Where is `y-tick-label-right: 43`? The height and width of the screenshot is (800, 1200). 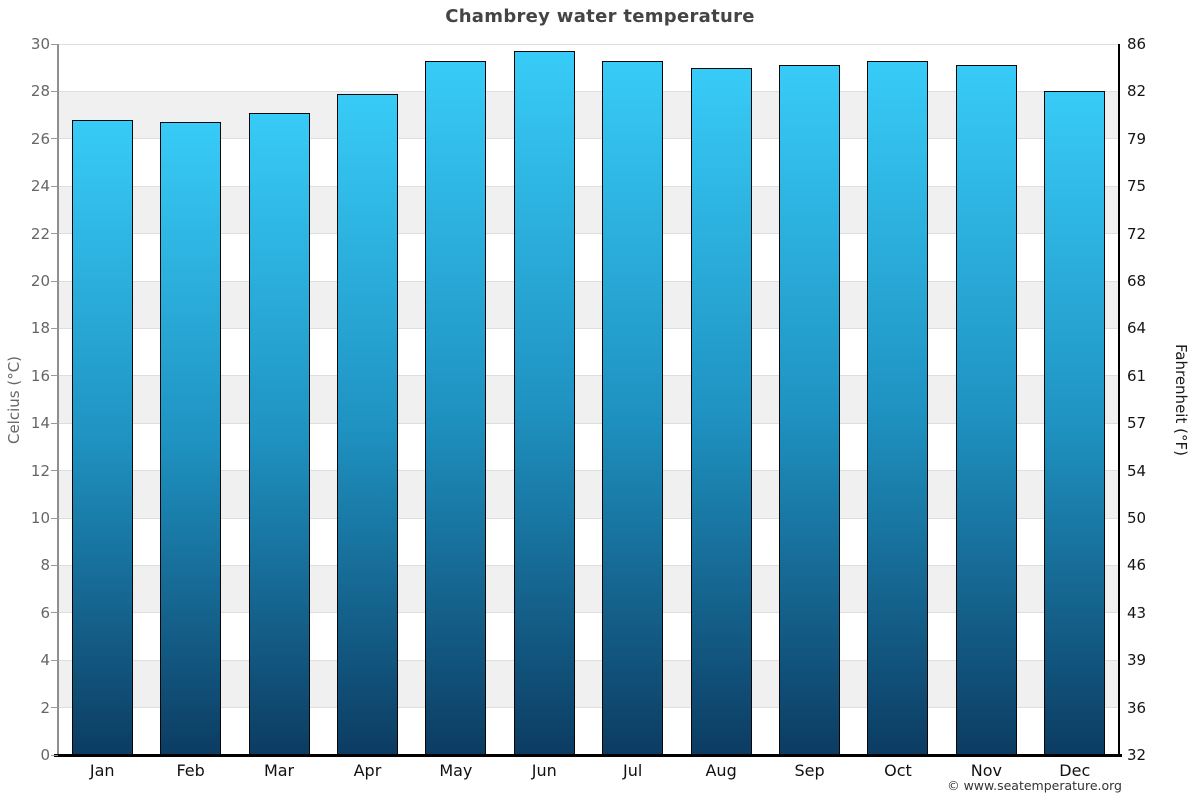
y-tick-label-right: 43 is located at coordinates (1137, 612).